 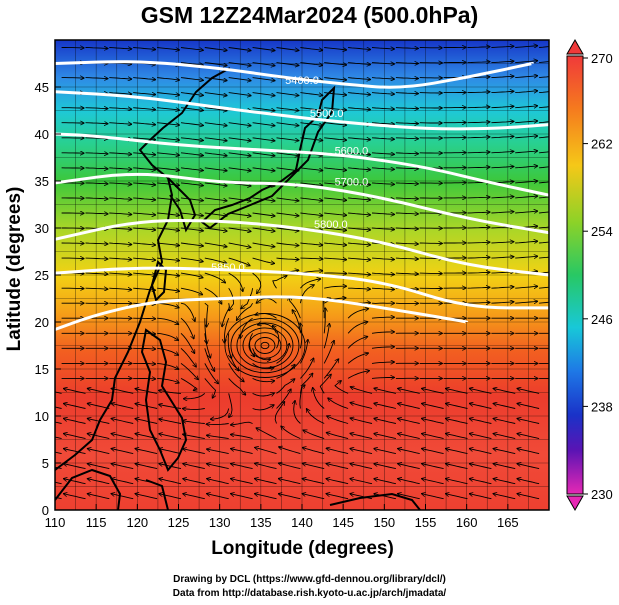 I want to click on y-tick-label: 15, so click(x=42, y=369).